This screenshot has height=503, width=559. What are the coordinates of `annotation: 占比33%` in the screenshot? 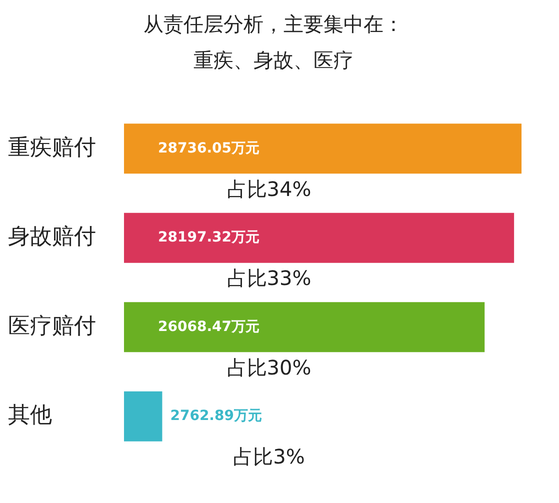 It's located at (269, 278).